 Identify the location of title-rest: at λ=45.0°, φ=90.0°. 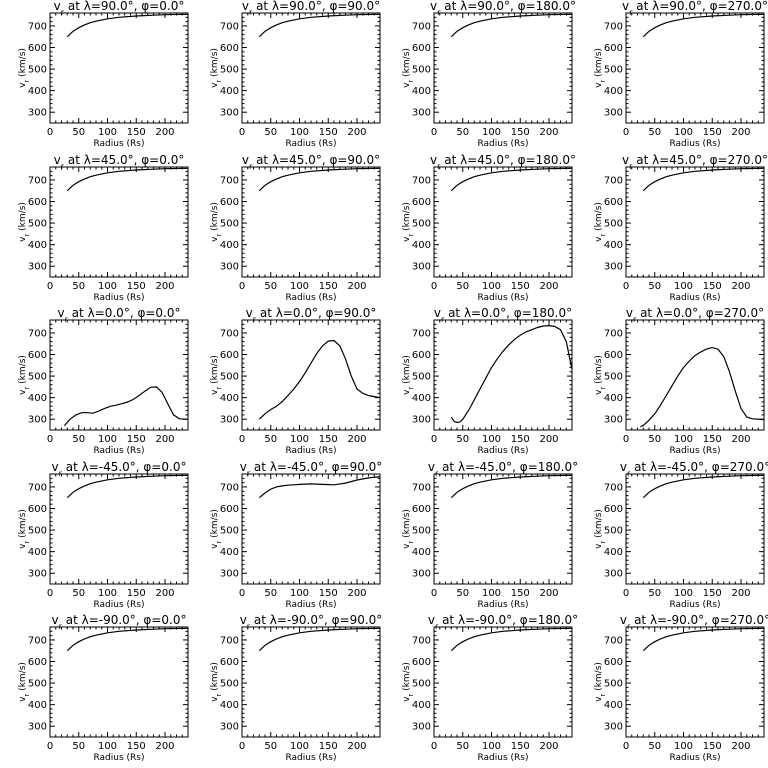
(316, 160).